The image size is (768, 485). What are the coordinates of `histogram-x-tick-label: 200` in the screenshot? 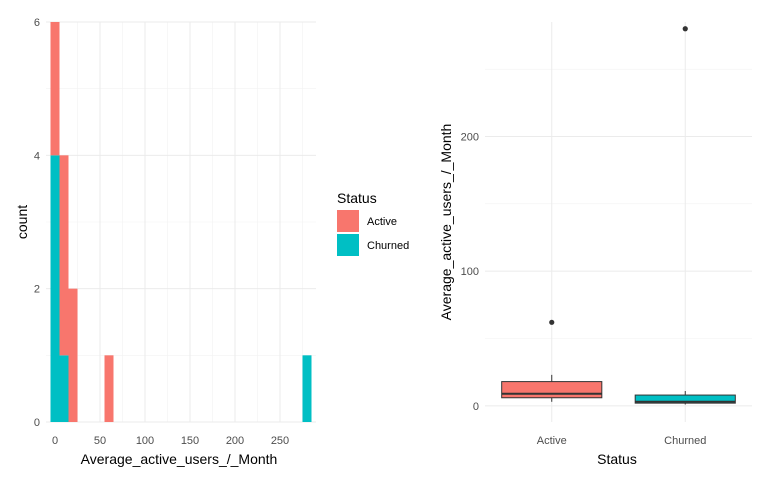 It's located at (235, 441).